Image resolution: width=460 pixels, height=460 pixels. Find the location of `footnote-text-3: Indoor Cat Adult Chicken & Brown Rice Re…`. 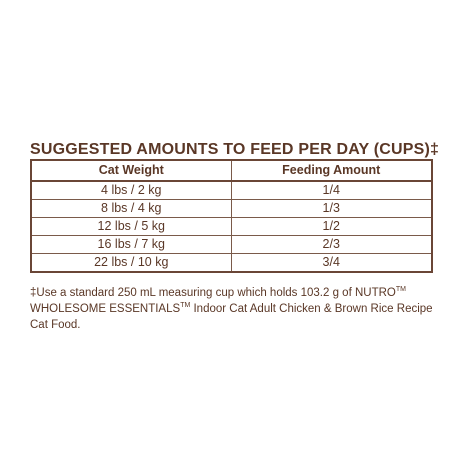

footnote-text-3: Indoor Cat Adult Chicken & Brown Rice Re… is located at coordinates (231, 317).